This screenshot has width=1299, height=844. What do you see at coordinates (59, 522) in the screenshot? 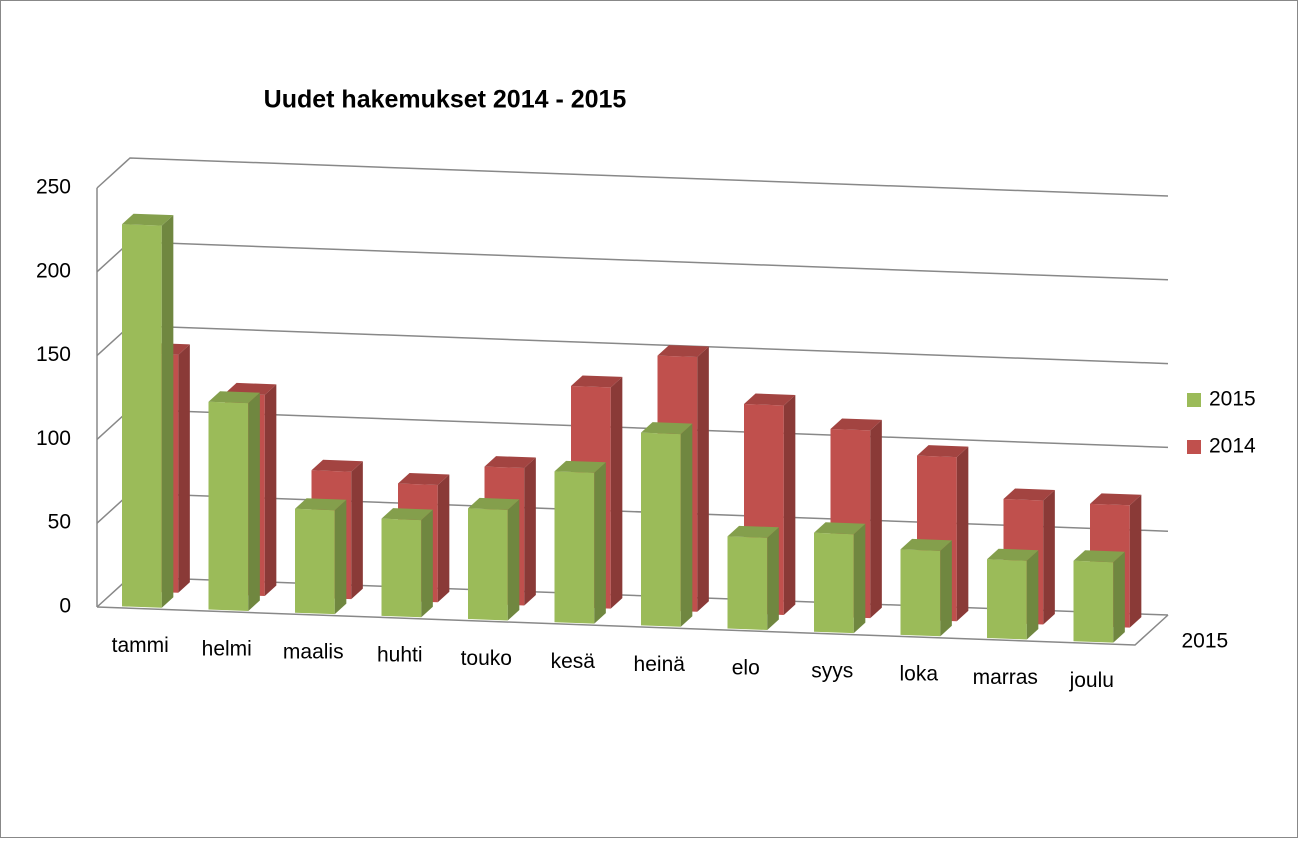
I see `y-tick-label: 50` at bounding box center [59, 522].